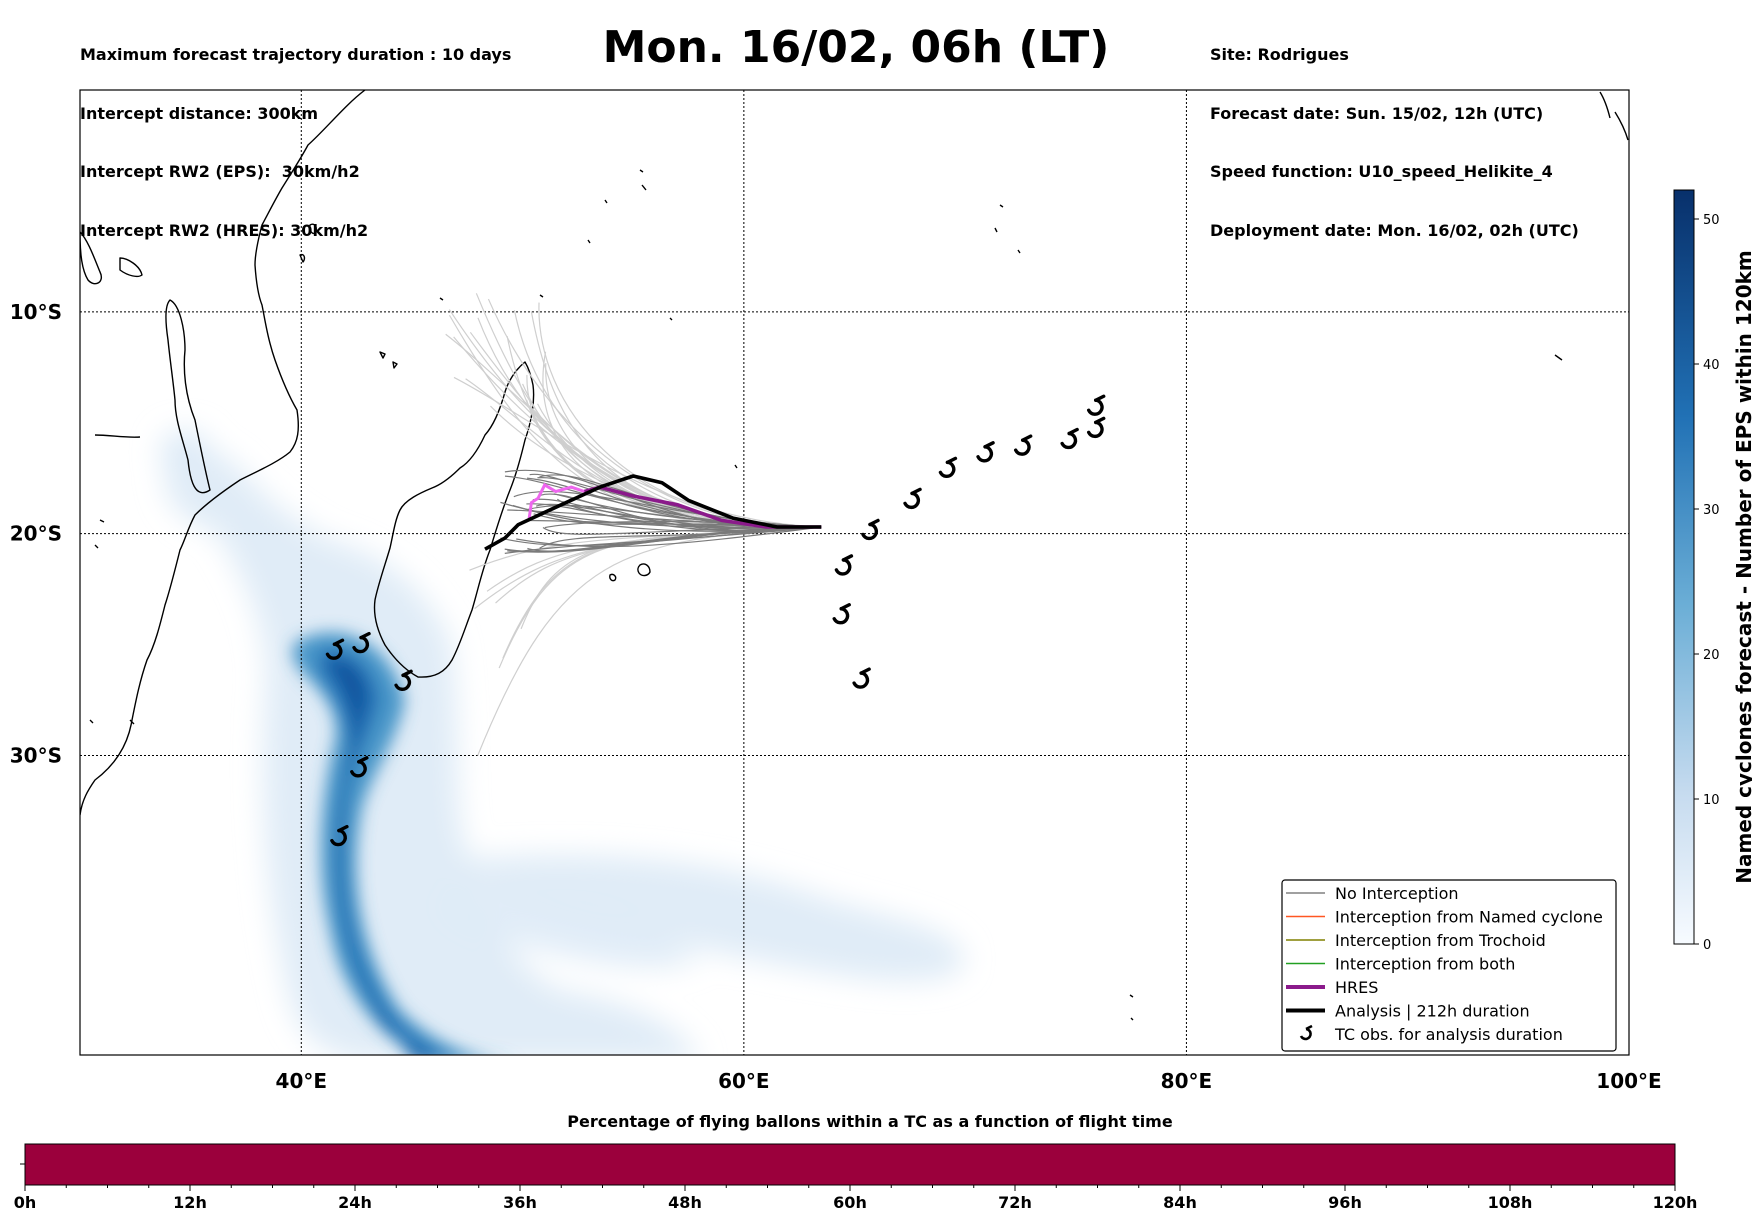  I want to click on legend-label: Interception from Named cyclone, so click(1469, 917).